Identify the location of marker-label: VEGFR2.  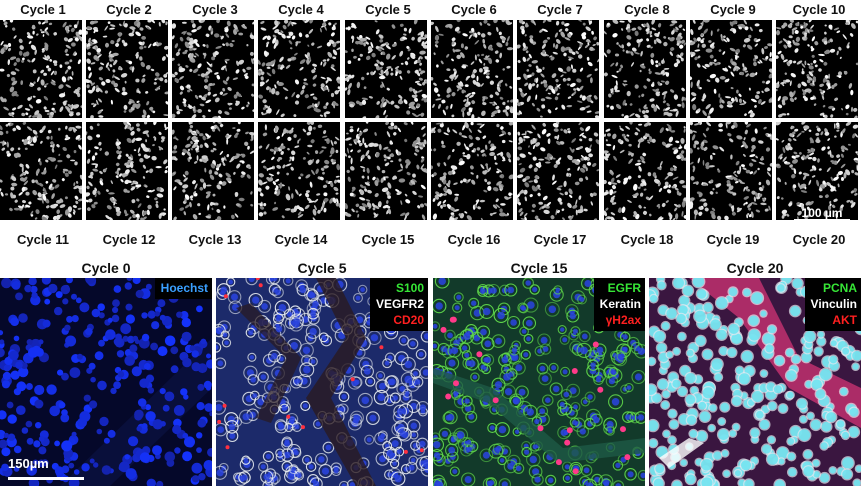
(399, 304).